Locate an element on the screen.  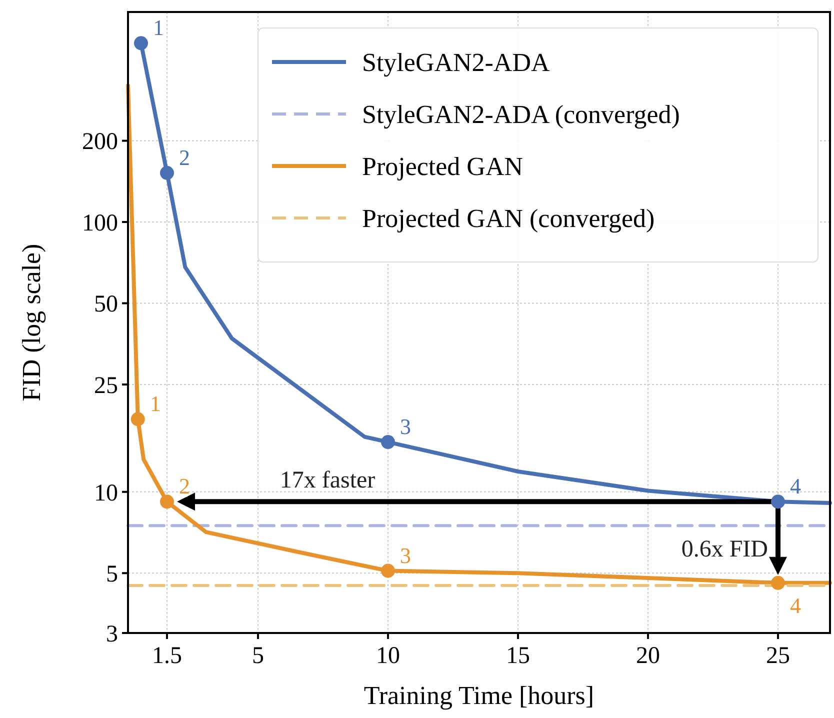
y-tick-label: 50 is located at coordinates (106, 305).